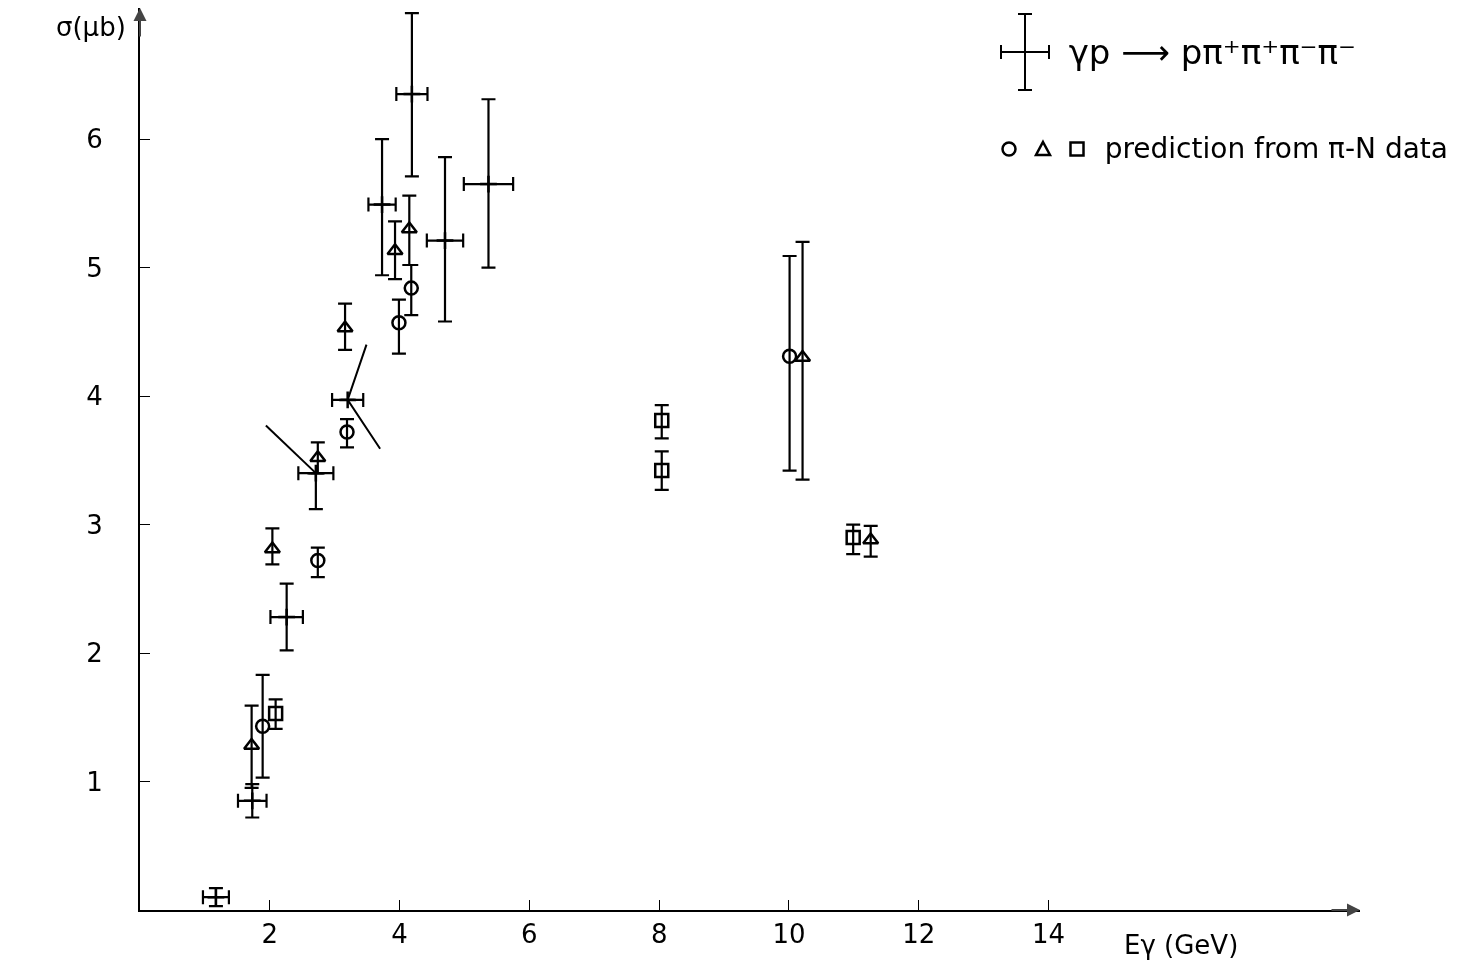 The image size is (1458, 979). What do you see at coordinates (1181, 945) in the screenshot?
I see `x-axis-title: Eγ (GeV)` at bounding box center [1181, 945].